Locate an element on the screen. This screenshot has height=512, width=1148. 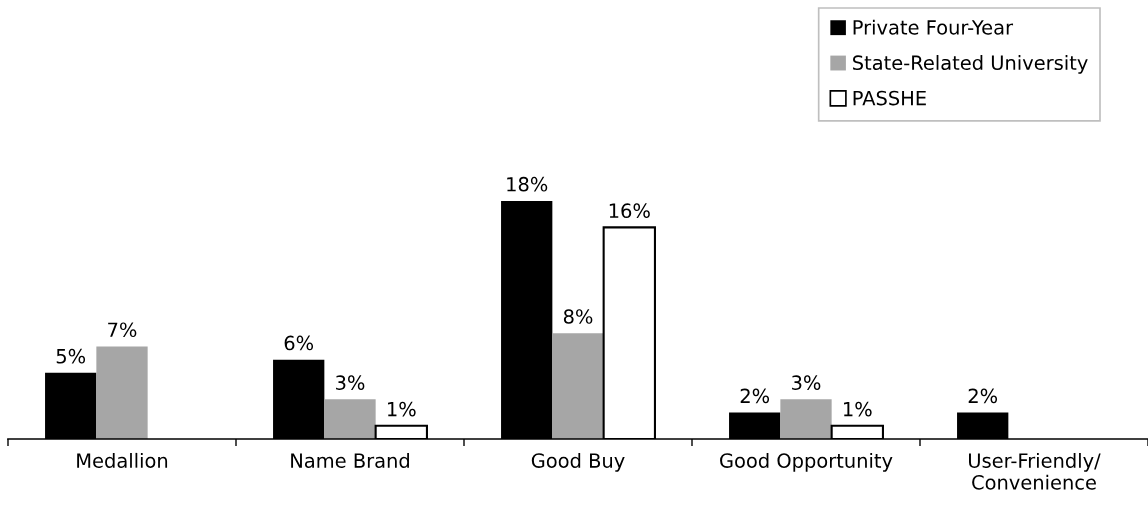
data-label: 6% is located at coordinates (299, 343).